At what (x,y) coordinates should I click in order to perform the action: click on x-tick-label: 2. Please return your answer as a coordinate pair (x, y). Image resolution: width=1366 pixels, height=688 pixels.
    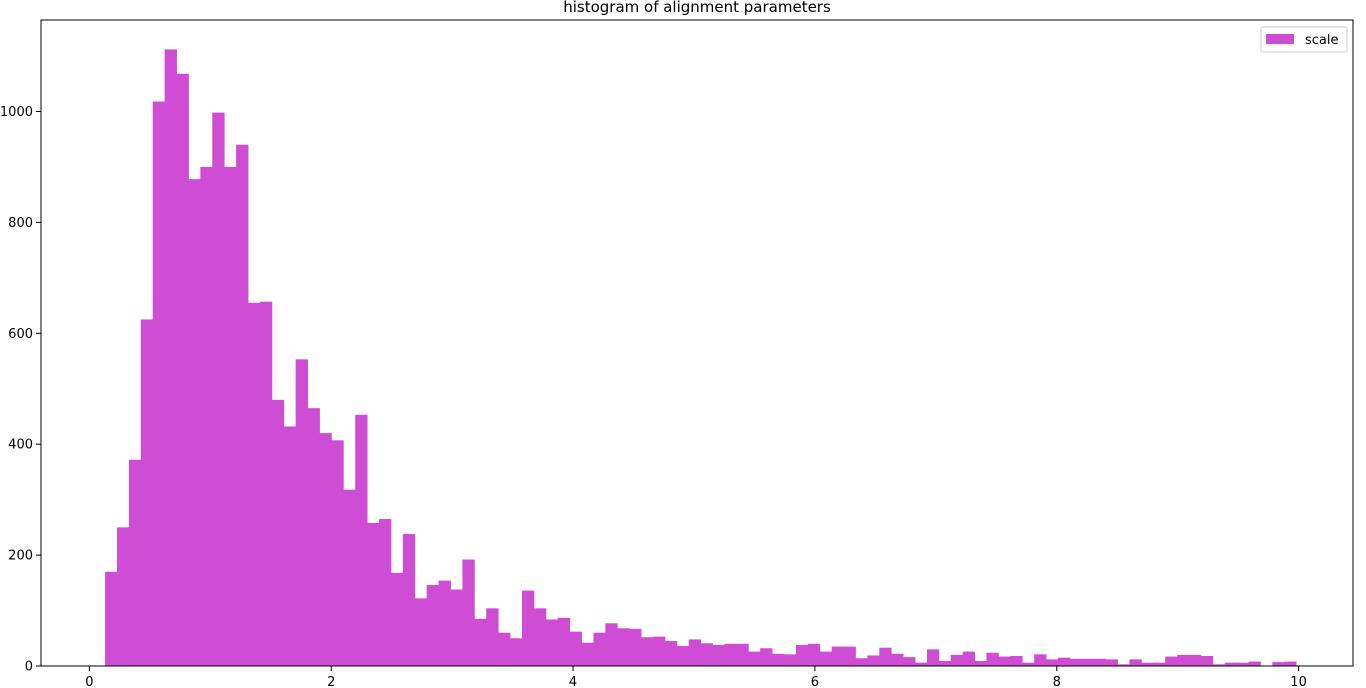
    Looking at the image, I should click on (331, 681).